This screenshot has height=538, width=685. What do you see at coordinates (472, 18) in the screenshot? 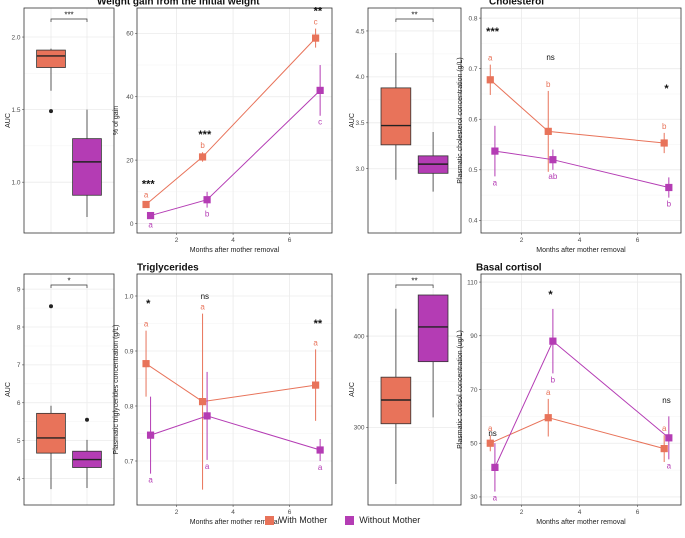
I see `chol_line-ytick-label: 0.8` at bounding box center [472, 18].